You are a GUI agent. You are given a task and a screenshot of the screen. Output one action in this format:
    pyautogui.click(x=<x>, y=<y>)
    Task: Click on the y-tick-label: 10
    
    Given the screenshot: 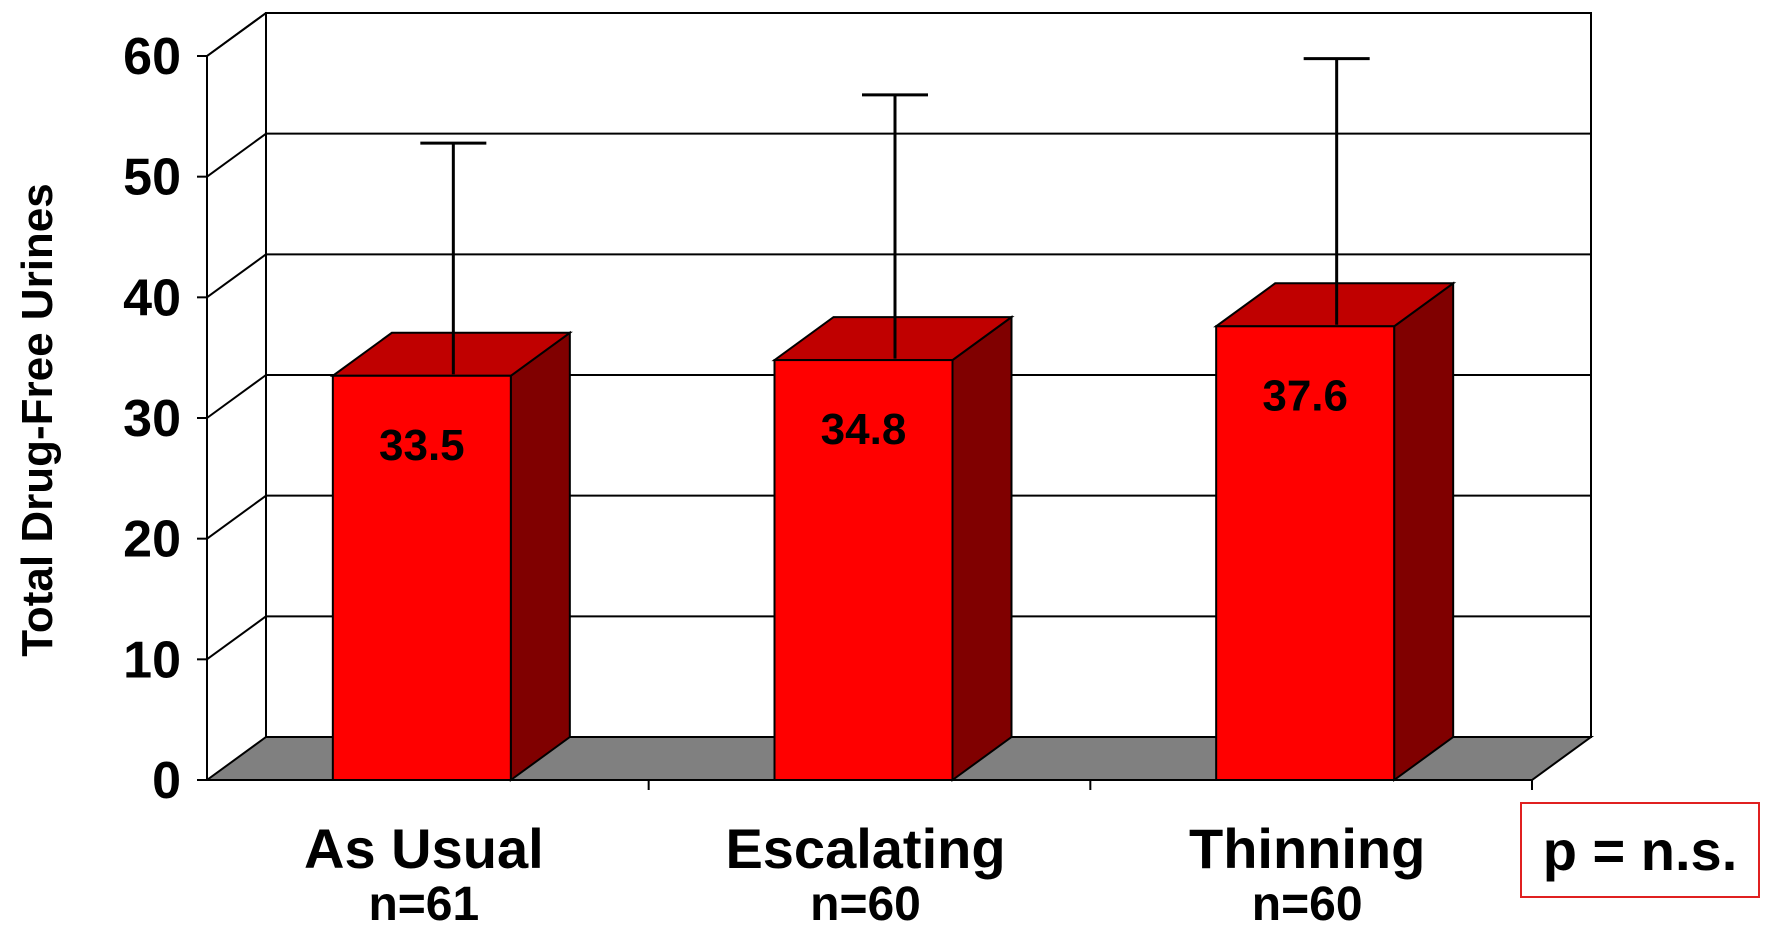 What is the action you would take?
    pyautogui.click(x=152, y=660)
    